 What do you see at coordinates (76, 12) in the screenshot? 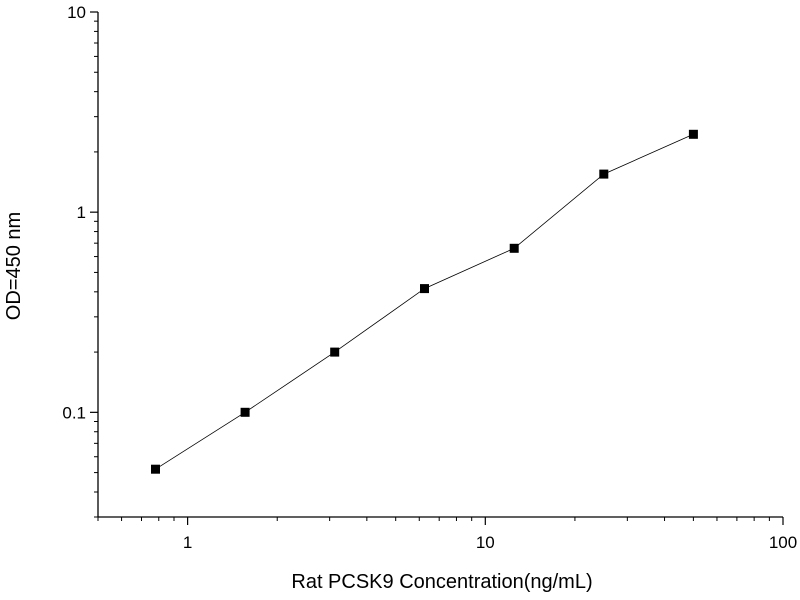
I see `y-tick-label: 10` at bounding box center [76, 12].